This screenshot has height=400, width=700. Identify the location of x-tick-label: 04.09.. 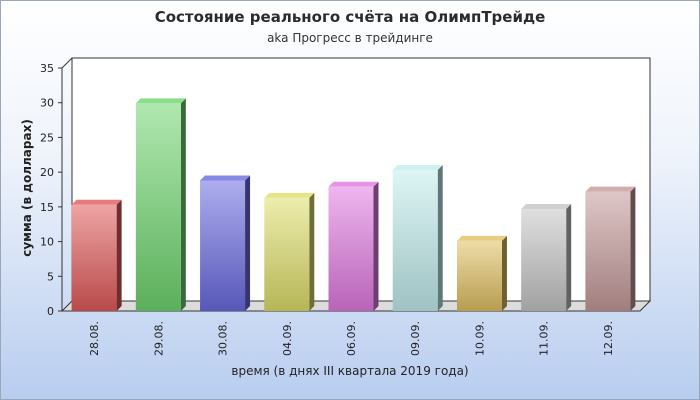
(287, 338).